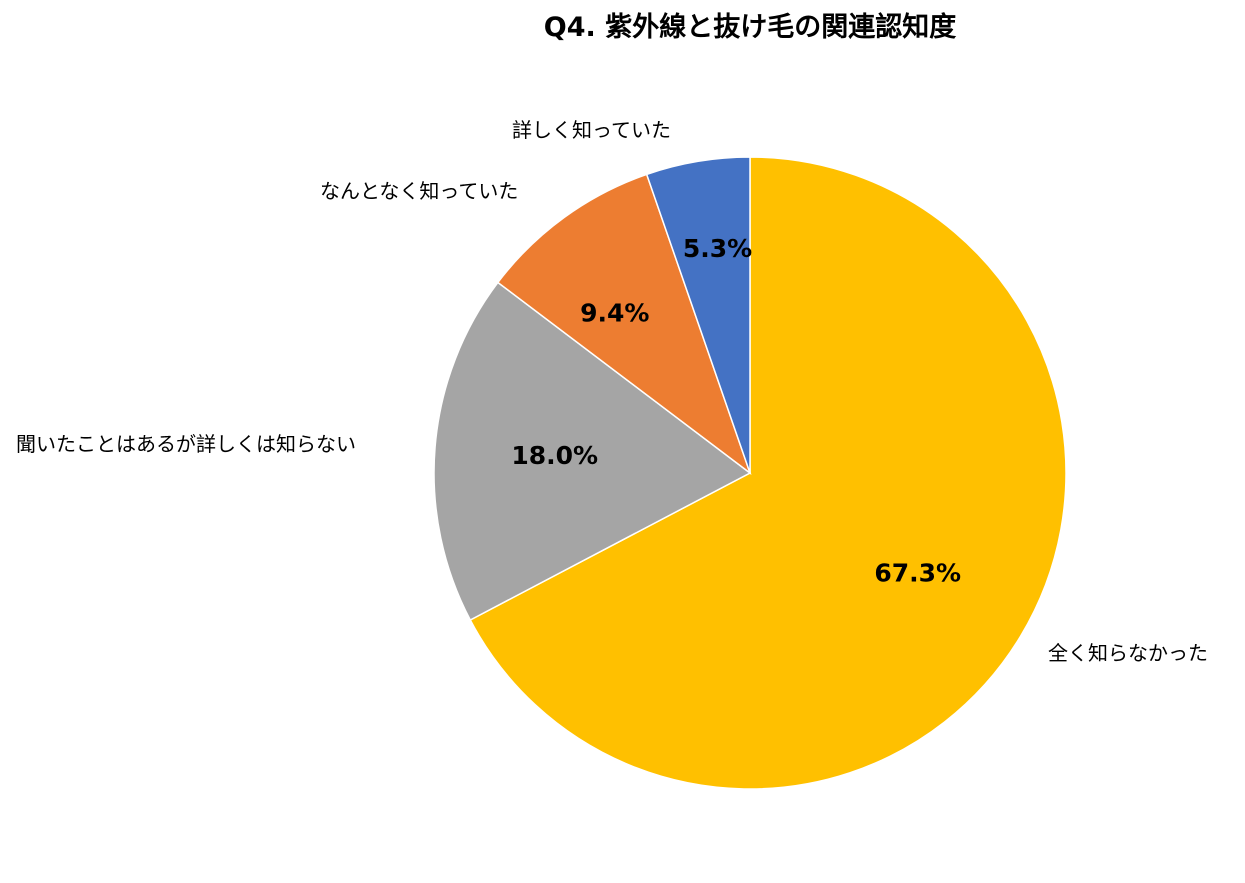  What do you see at coordinates (614, 313) in the screenshot?
I see `value-label: 9.4%` at bounding box center [614, 313].